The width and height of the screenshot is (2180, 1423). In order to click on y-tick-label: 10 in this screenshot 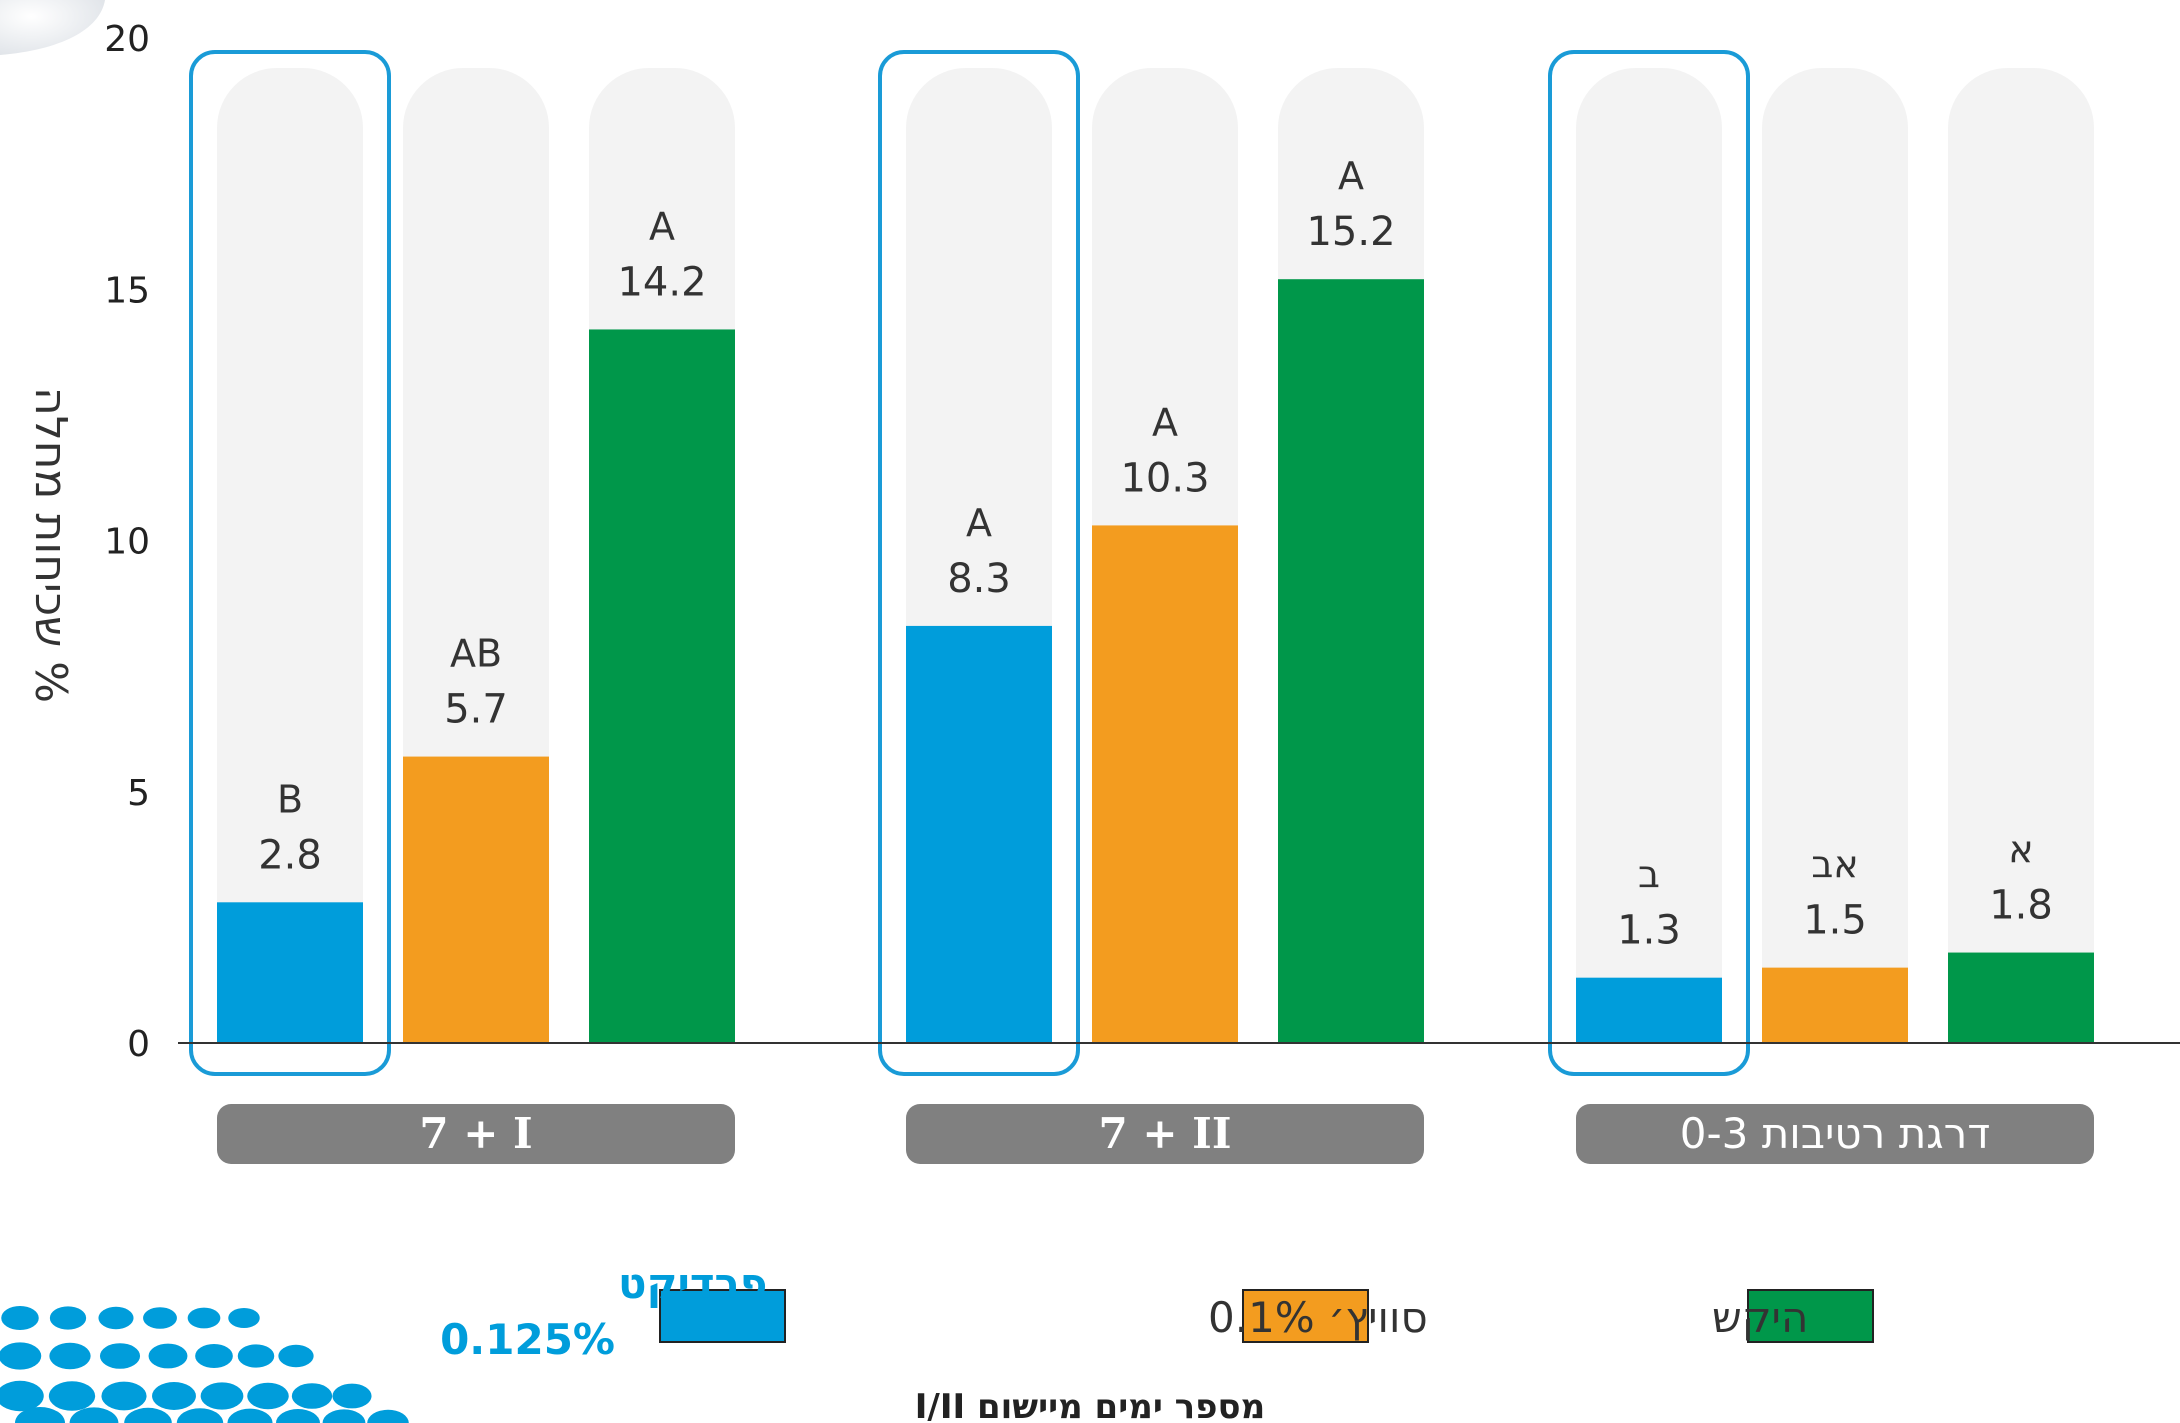, I will do `click(127, 542)`.